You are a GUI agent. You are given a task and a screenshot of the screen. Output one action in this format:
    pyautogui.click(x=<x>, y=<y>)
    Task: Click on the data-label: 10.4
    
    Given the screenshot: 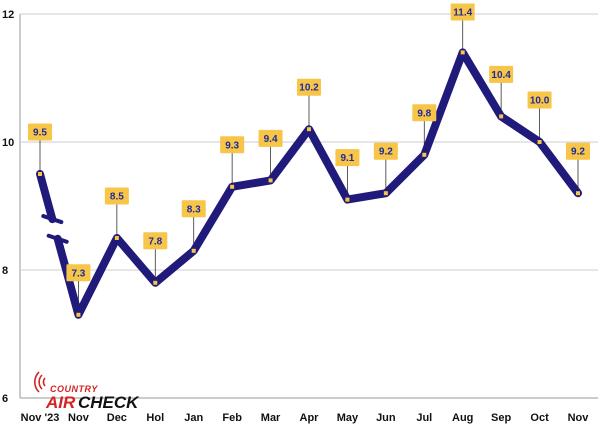 What is the action you would take?
    pyautogui.click(x=501, y=75)
    